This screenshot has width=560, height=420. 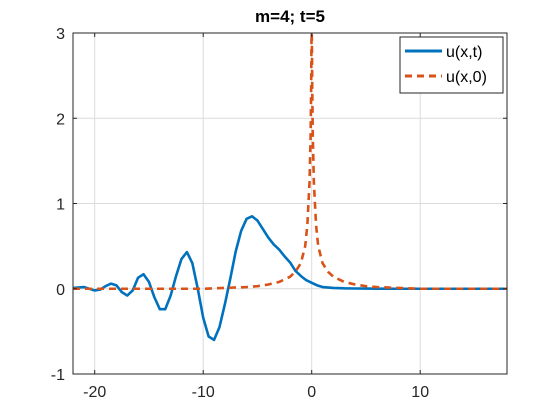 What do you see at coordinates (466, 77) in the screenshot?
I see `legend-label-u-x-0: u(x,0)` at bounding box center [466, 77].